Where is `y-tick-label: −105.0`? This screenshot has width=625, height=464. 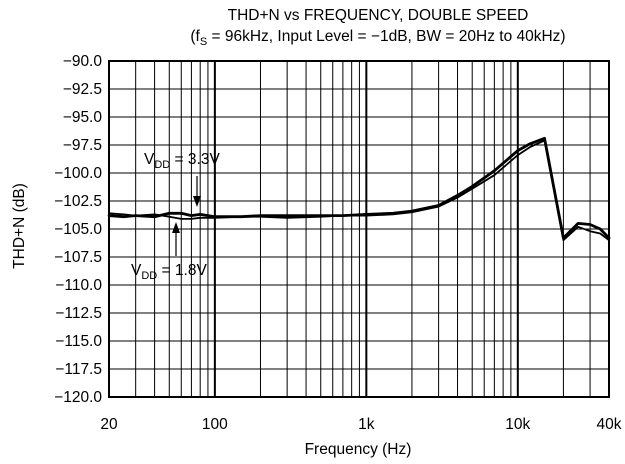 y-tick-label: −105.0 is located at coordinates (78, 229).